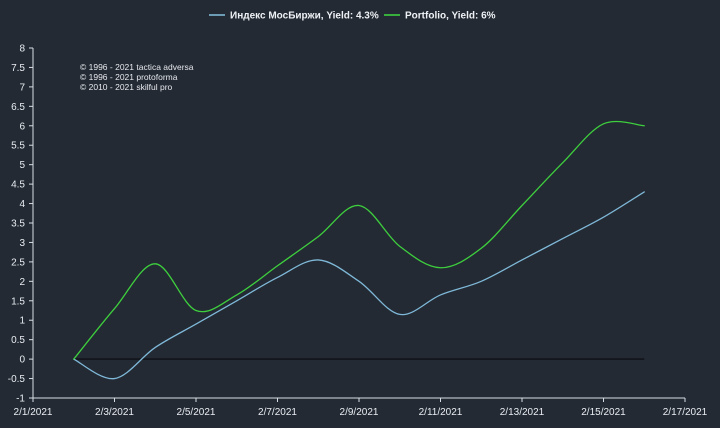  Describe the element at coordinates (685, 412) in the screenshot. I see `x-tick-label: 2/17/2021` at that location.